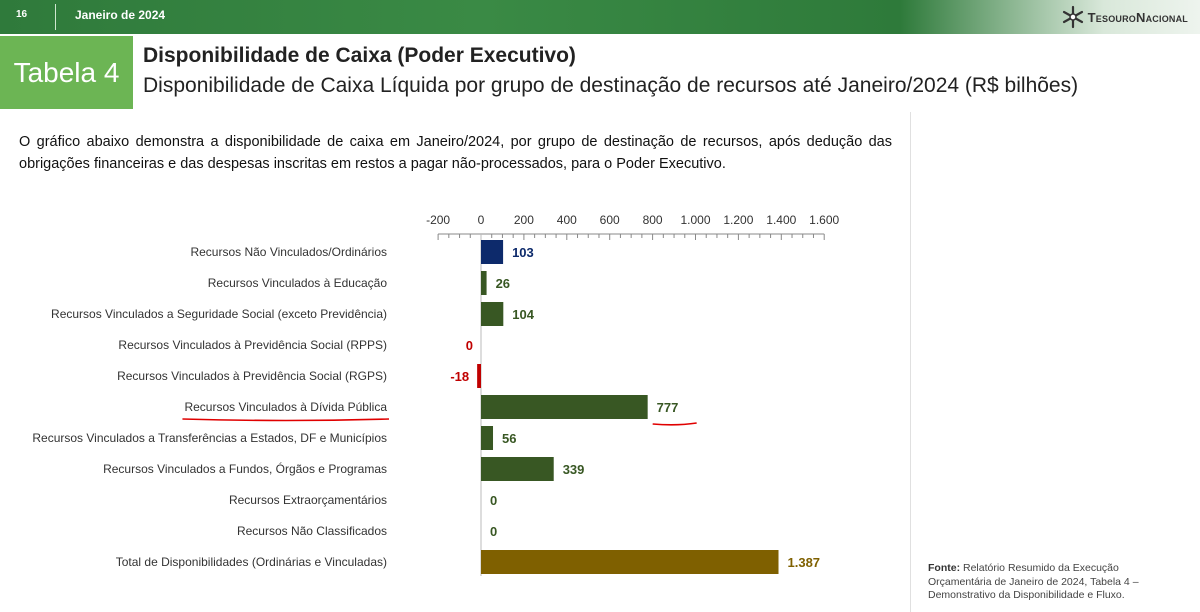  What do you see at coordinates (509, 438) in the screenshot?
I see `value-label: 56` at bounding box center [509, 438].